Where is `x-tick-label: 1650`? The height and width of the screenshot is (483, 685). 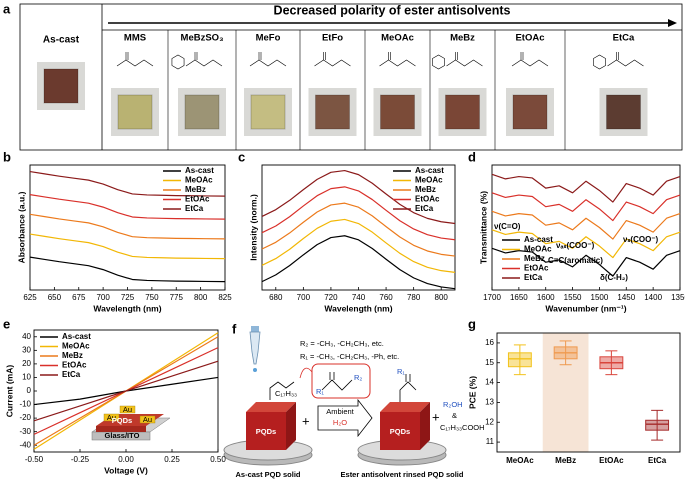 x-tick-label: 1650 is located at coordinates (519, 297).